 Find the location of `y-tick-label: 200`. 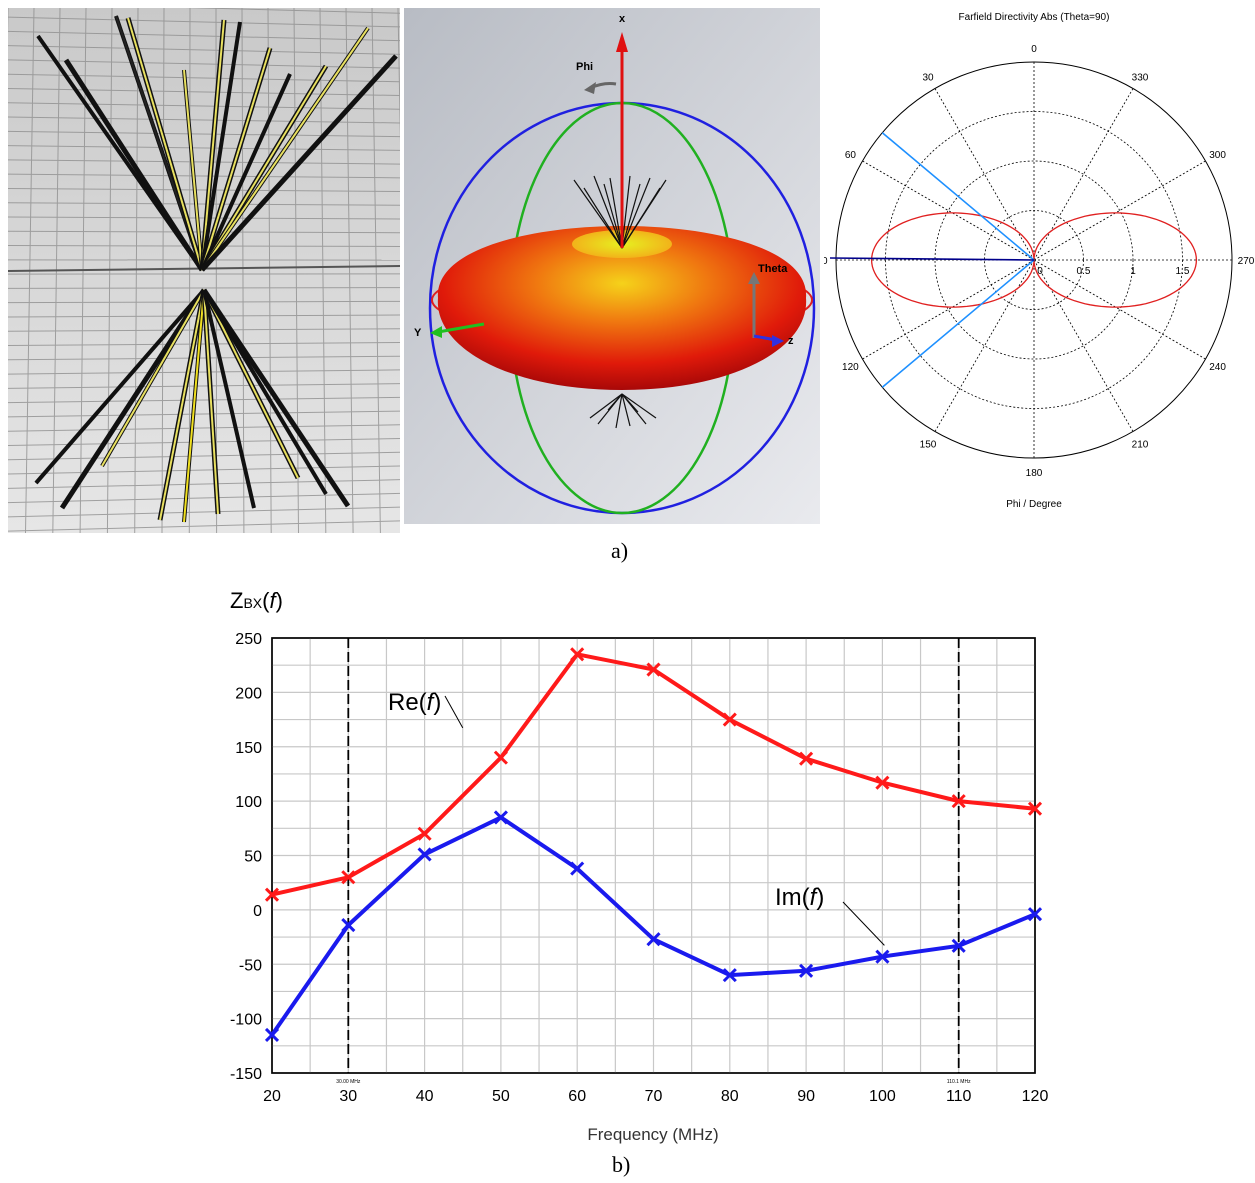

y-tick-label: 200 is located at coordinates (248, 693).